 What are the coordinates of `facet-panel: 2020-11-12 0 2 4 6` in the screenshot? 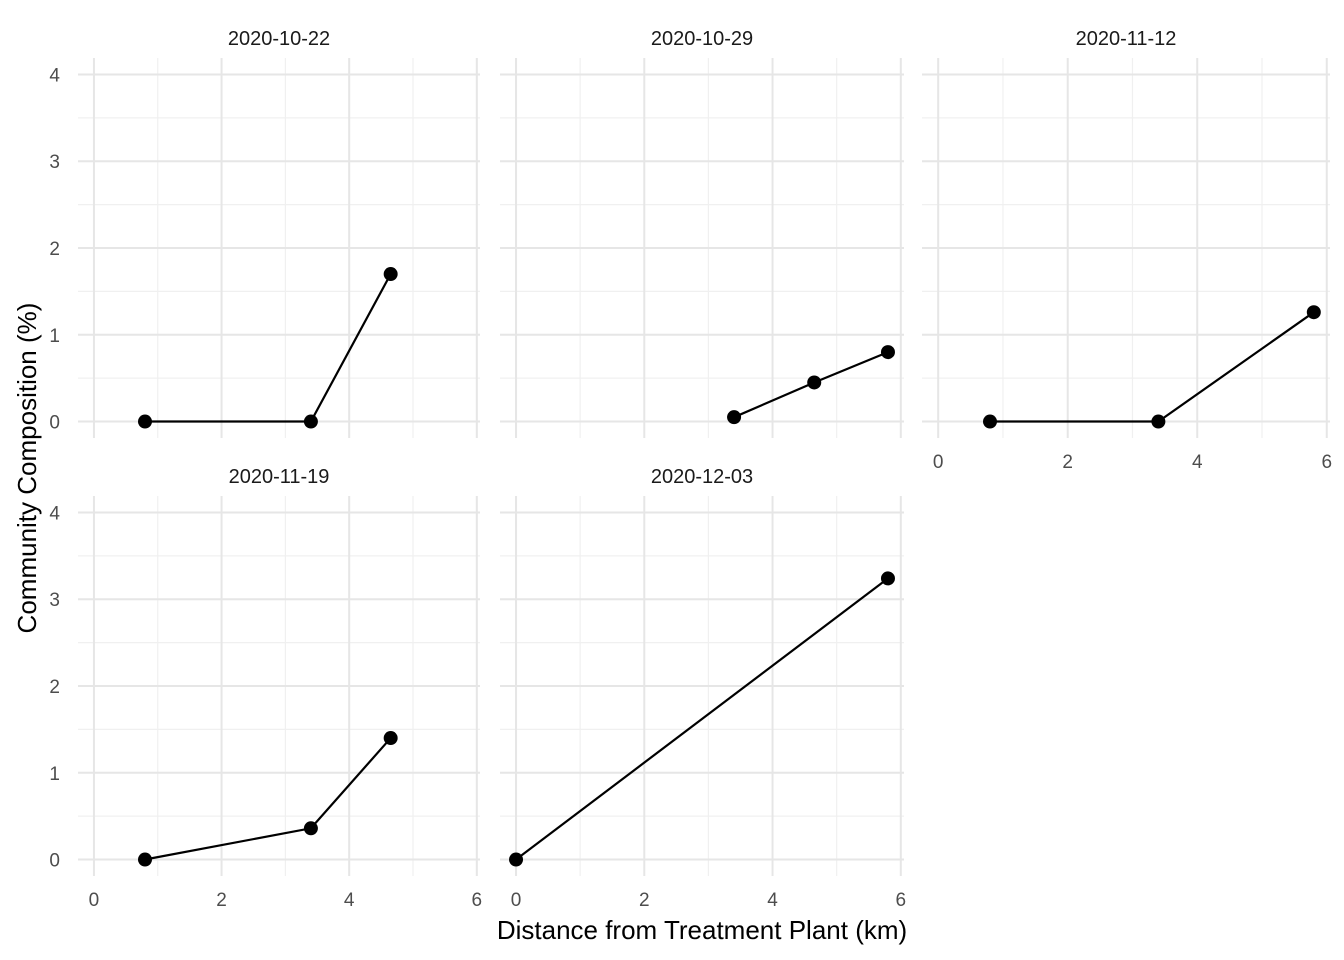 It's located at (1127, 250).